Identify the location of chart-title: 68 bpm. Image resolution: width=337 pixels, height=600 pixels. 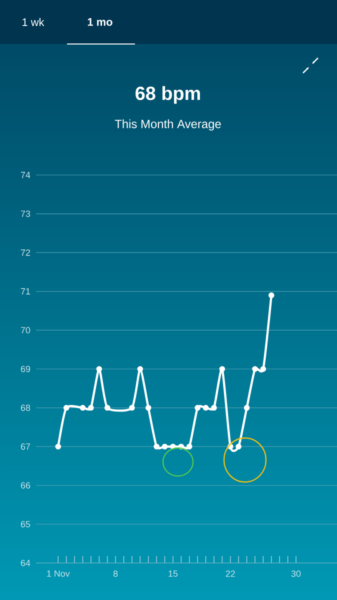
(167, 95).